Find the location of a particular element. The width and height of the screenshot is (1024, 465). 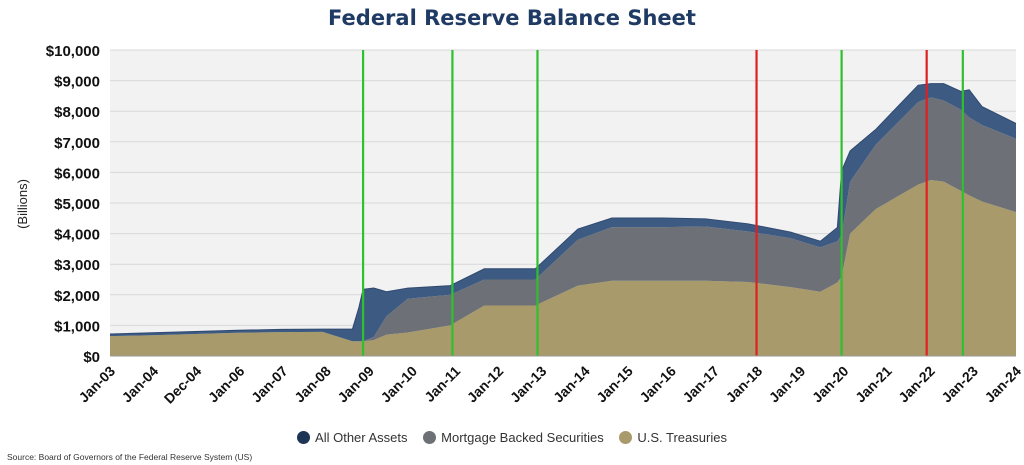

y-tick-label: $1,000 is located at coordinates (77, 326).